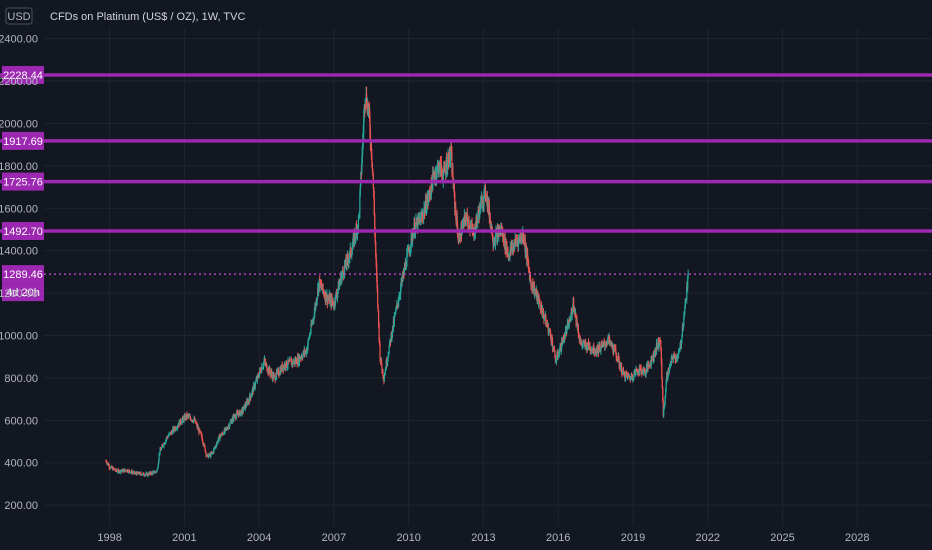 The width and height of the screenshot is (932, 550). I want to click on x-tick-label: 2001, so click(184, 538).